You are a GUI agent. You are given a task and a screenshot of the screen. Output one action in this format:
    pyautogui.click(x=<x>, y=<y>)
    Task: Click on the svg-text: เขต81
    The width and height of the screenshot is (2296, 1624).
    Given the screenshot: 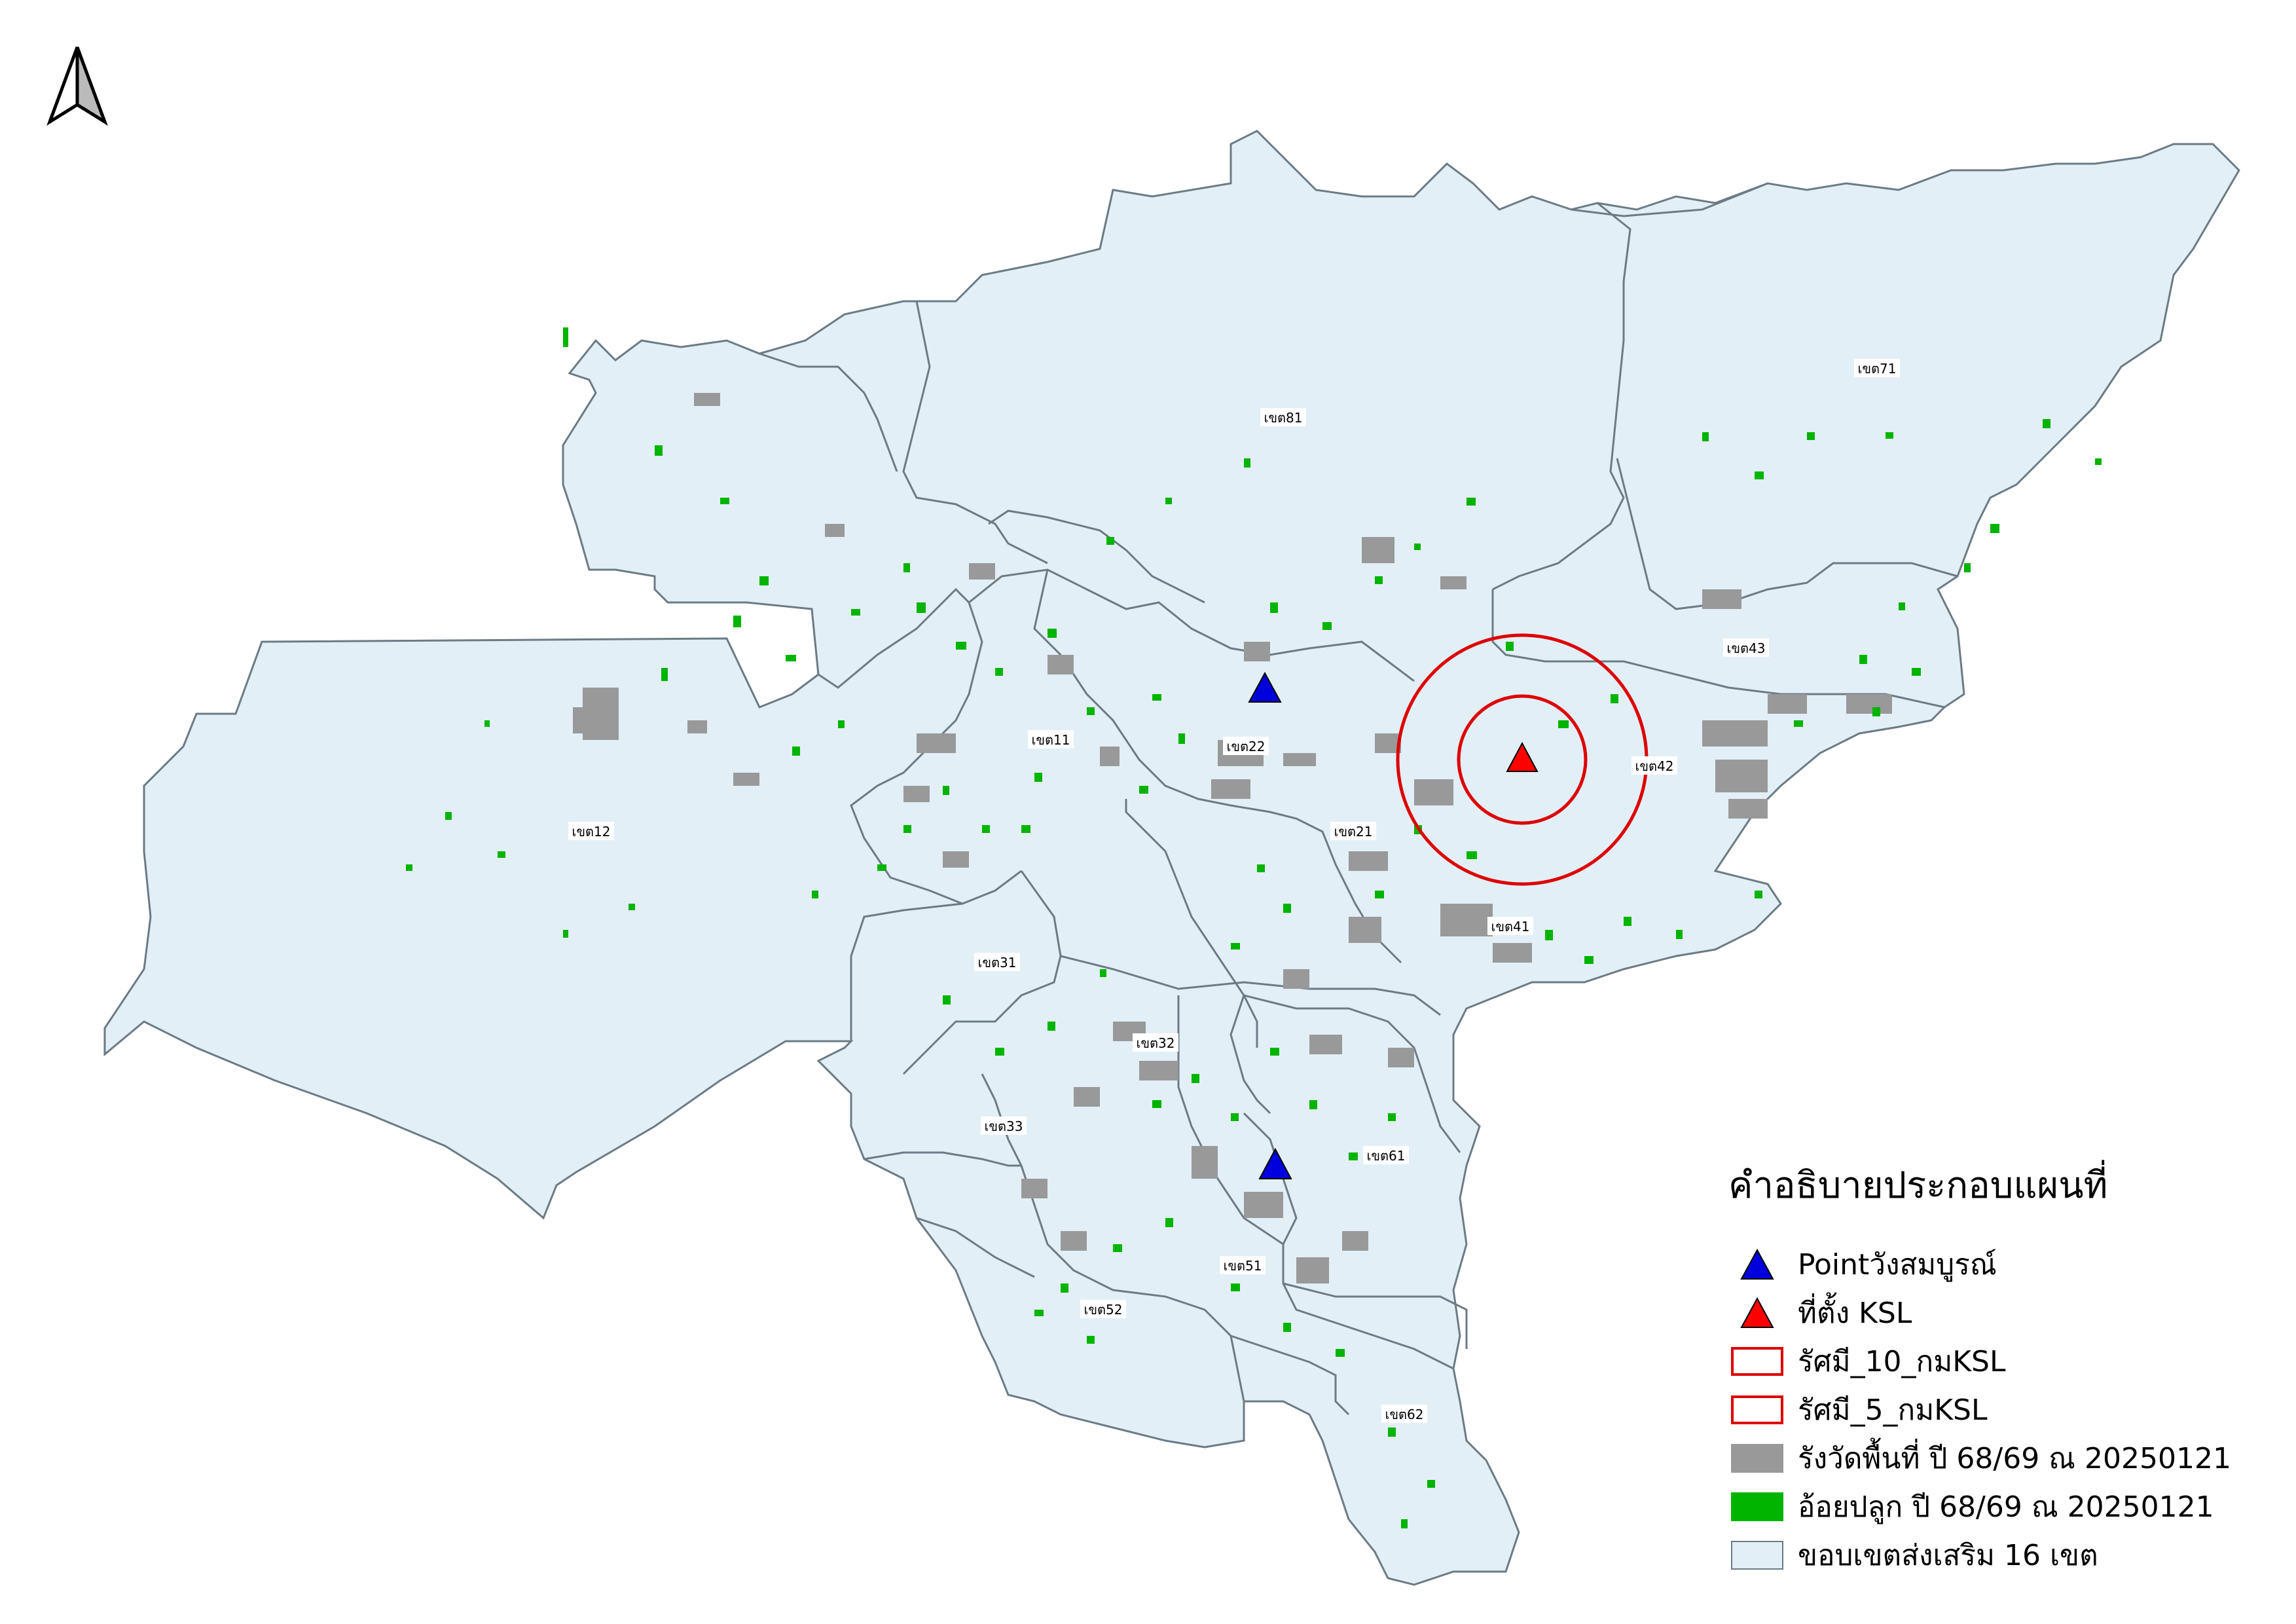 What is the action you would take?
    pyautogui.click(x=1283, y=418)
    